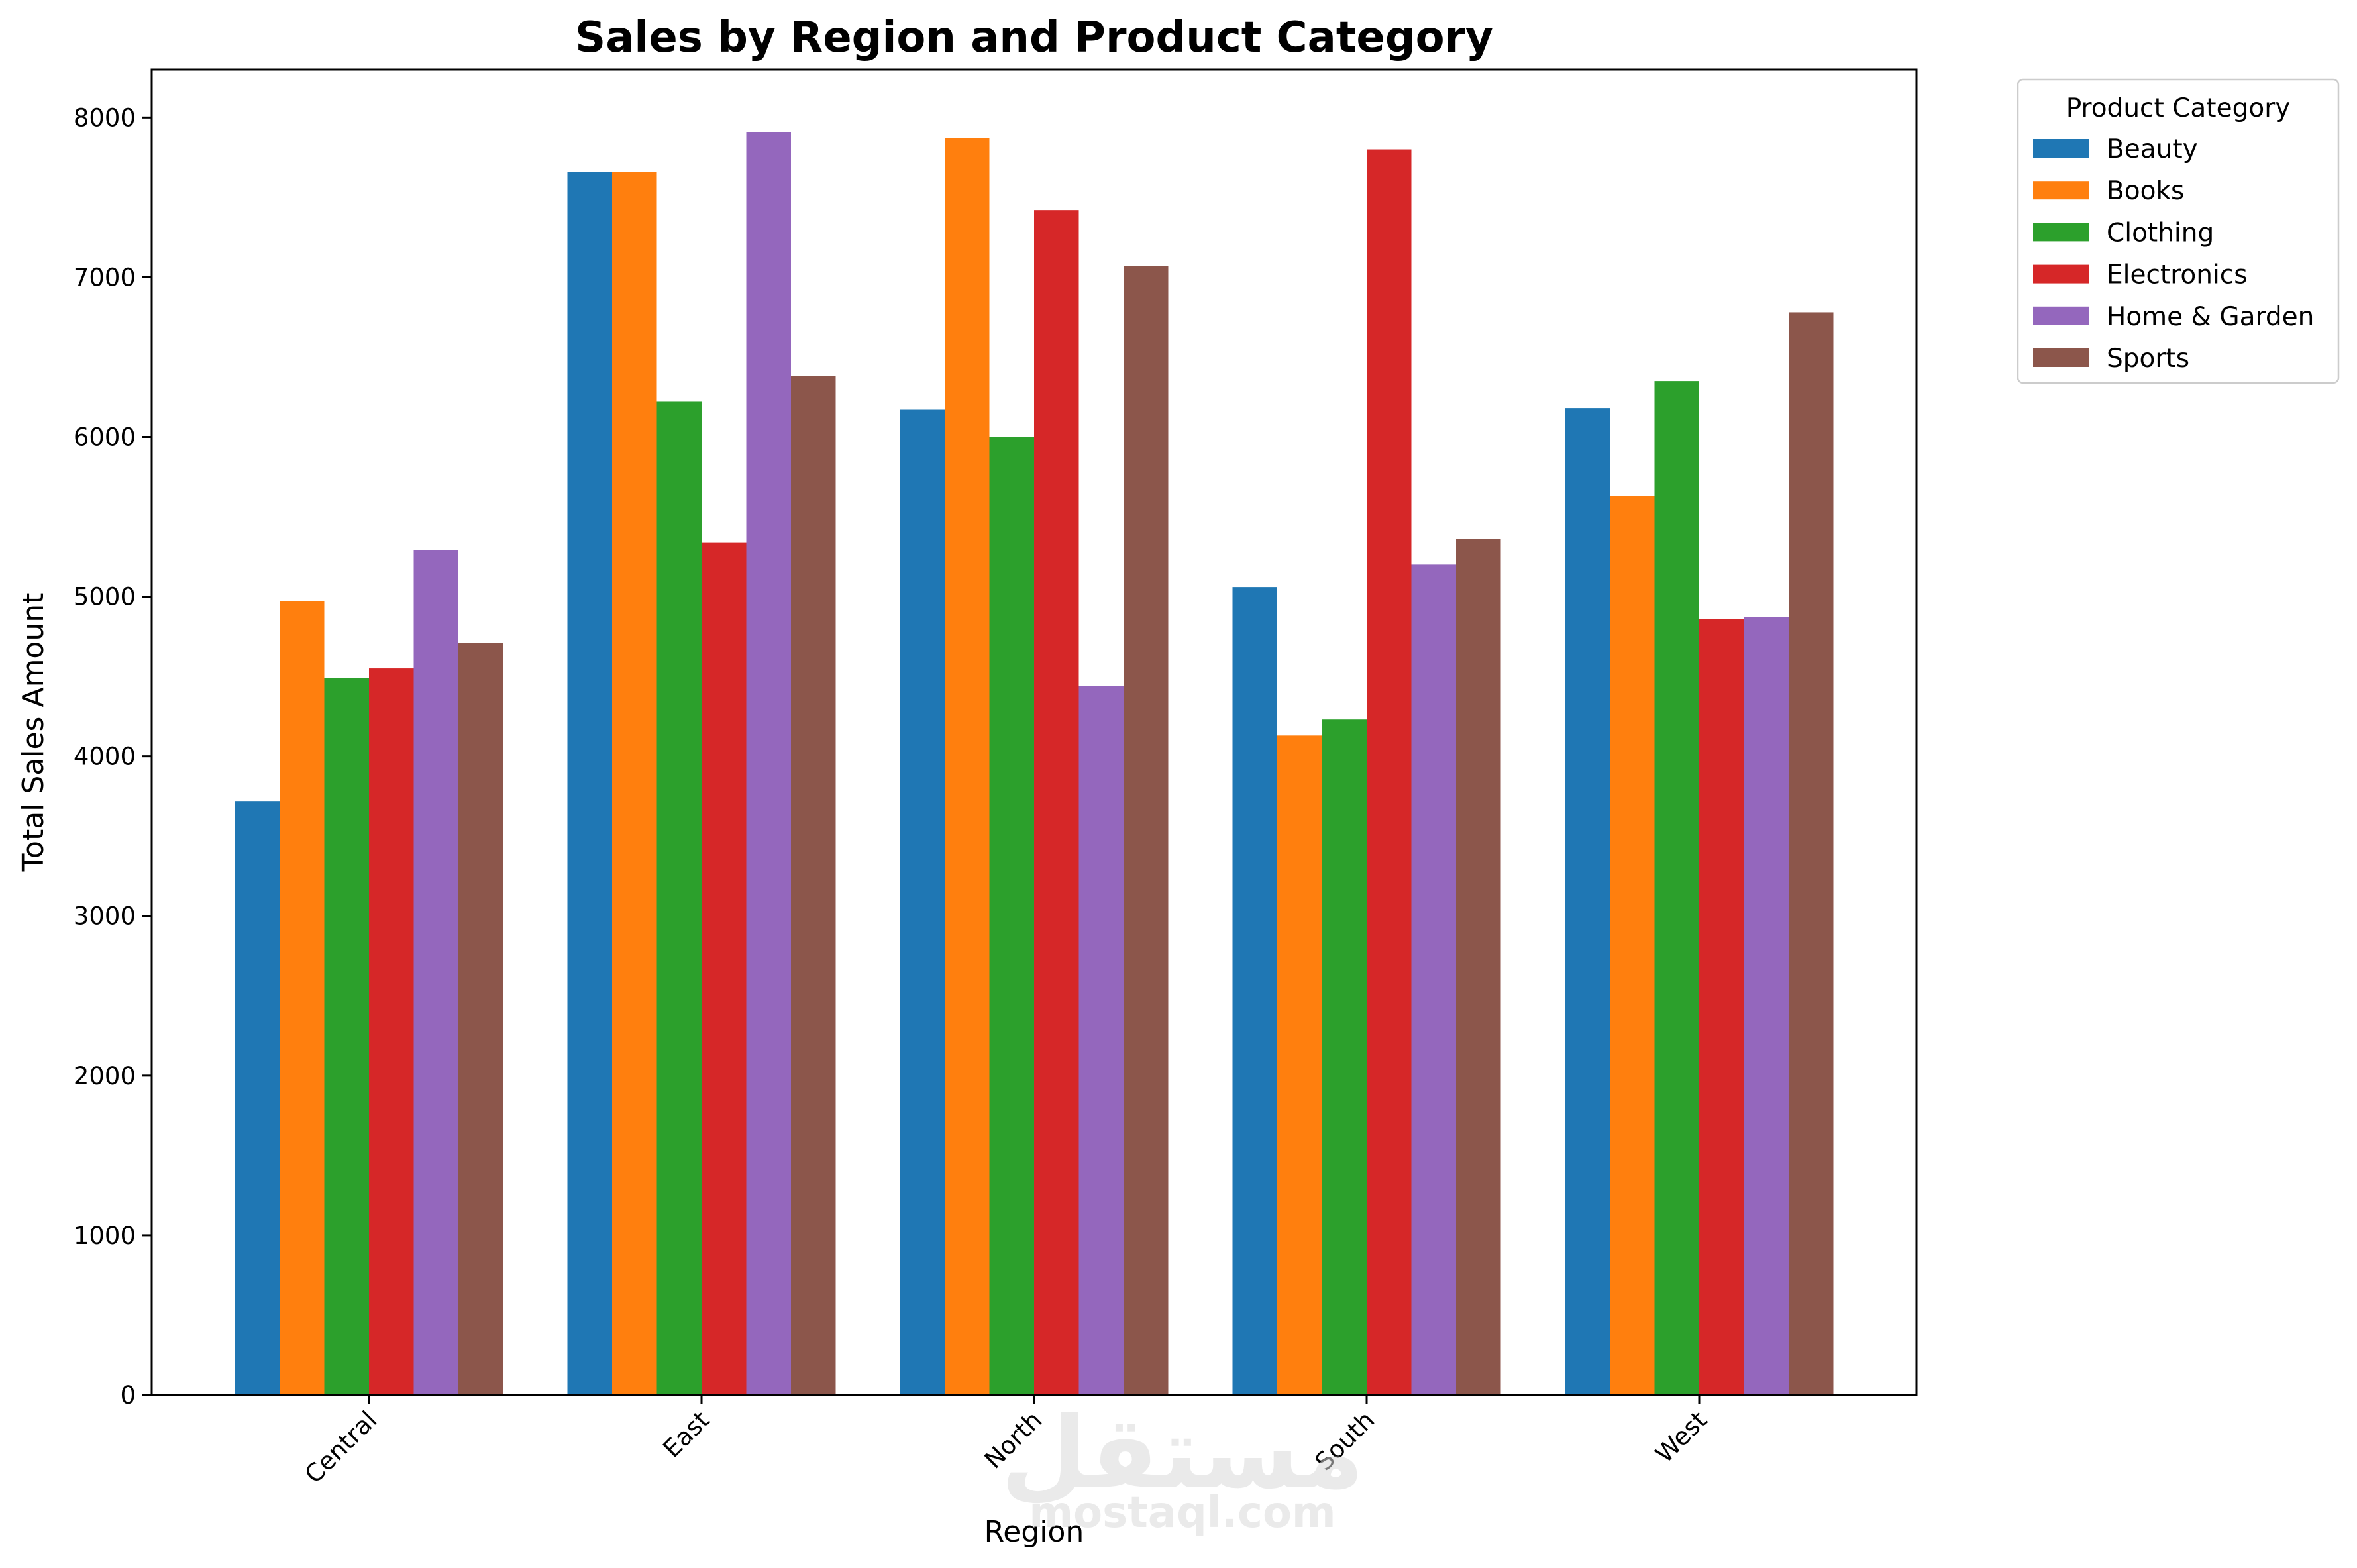 This screenshot has height=1568, width=2357. I want to click on y-tick-label: 5000, so click(105, 597).